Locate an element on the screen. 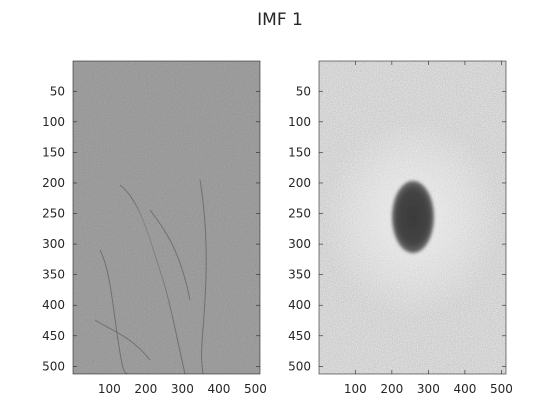 The width and height of the screenshot is (560, 420). left-ytick-label: 150 is located at coordinates (53, 152).